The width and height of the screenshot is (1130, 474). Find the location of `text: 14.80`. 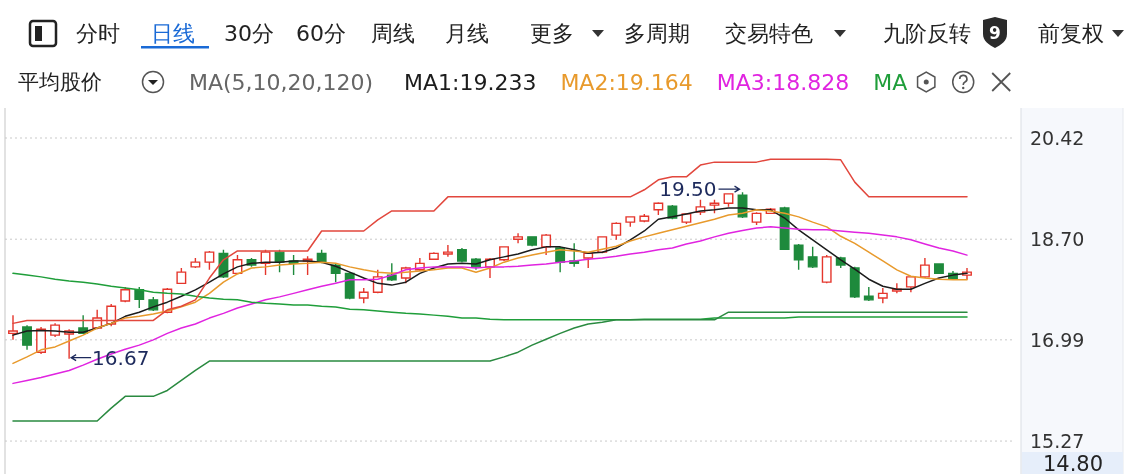

text: 14.80 is located at coordinates (1073, 463).